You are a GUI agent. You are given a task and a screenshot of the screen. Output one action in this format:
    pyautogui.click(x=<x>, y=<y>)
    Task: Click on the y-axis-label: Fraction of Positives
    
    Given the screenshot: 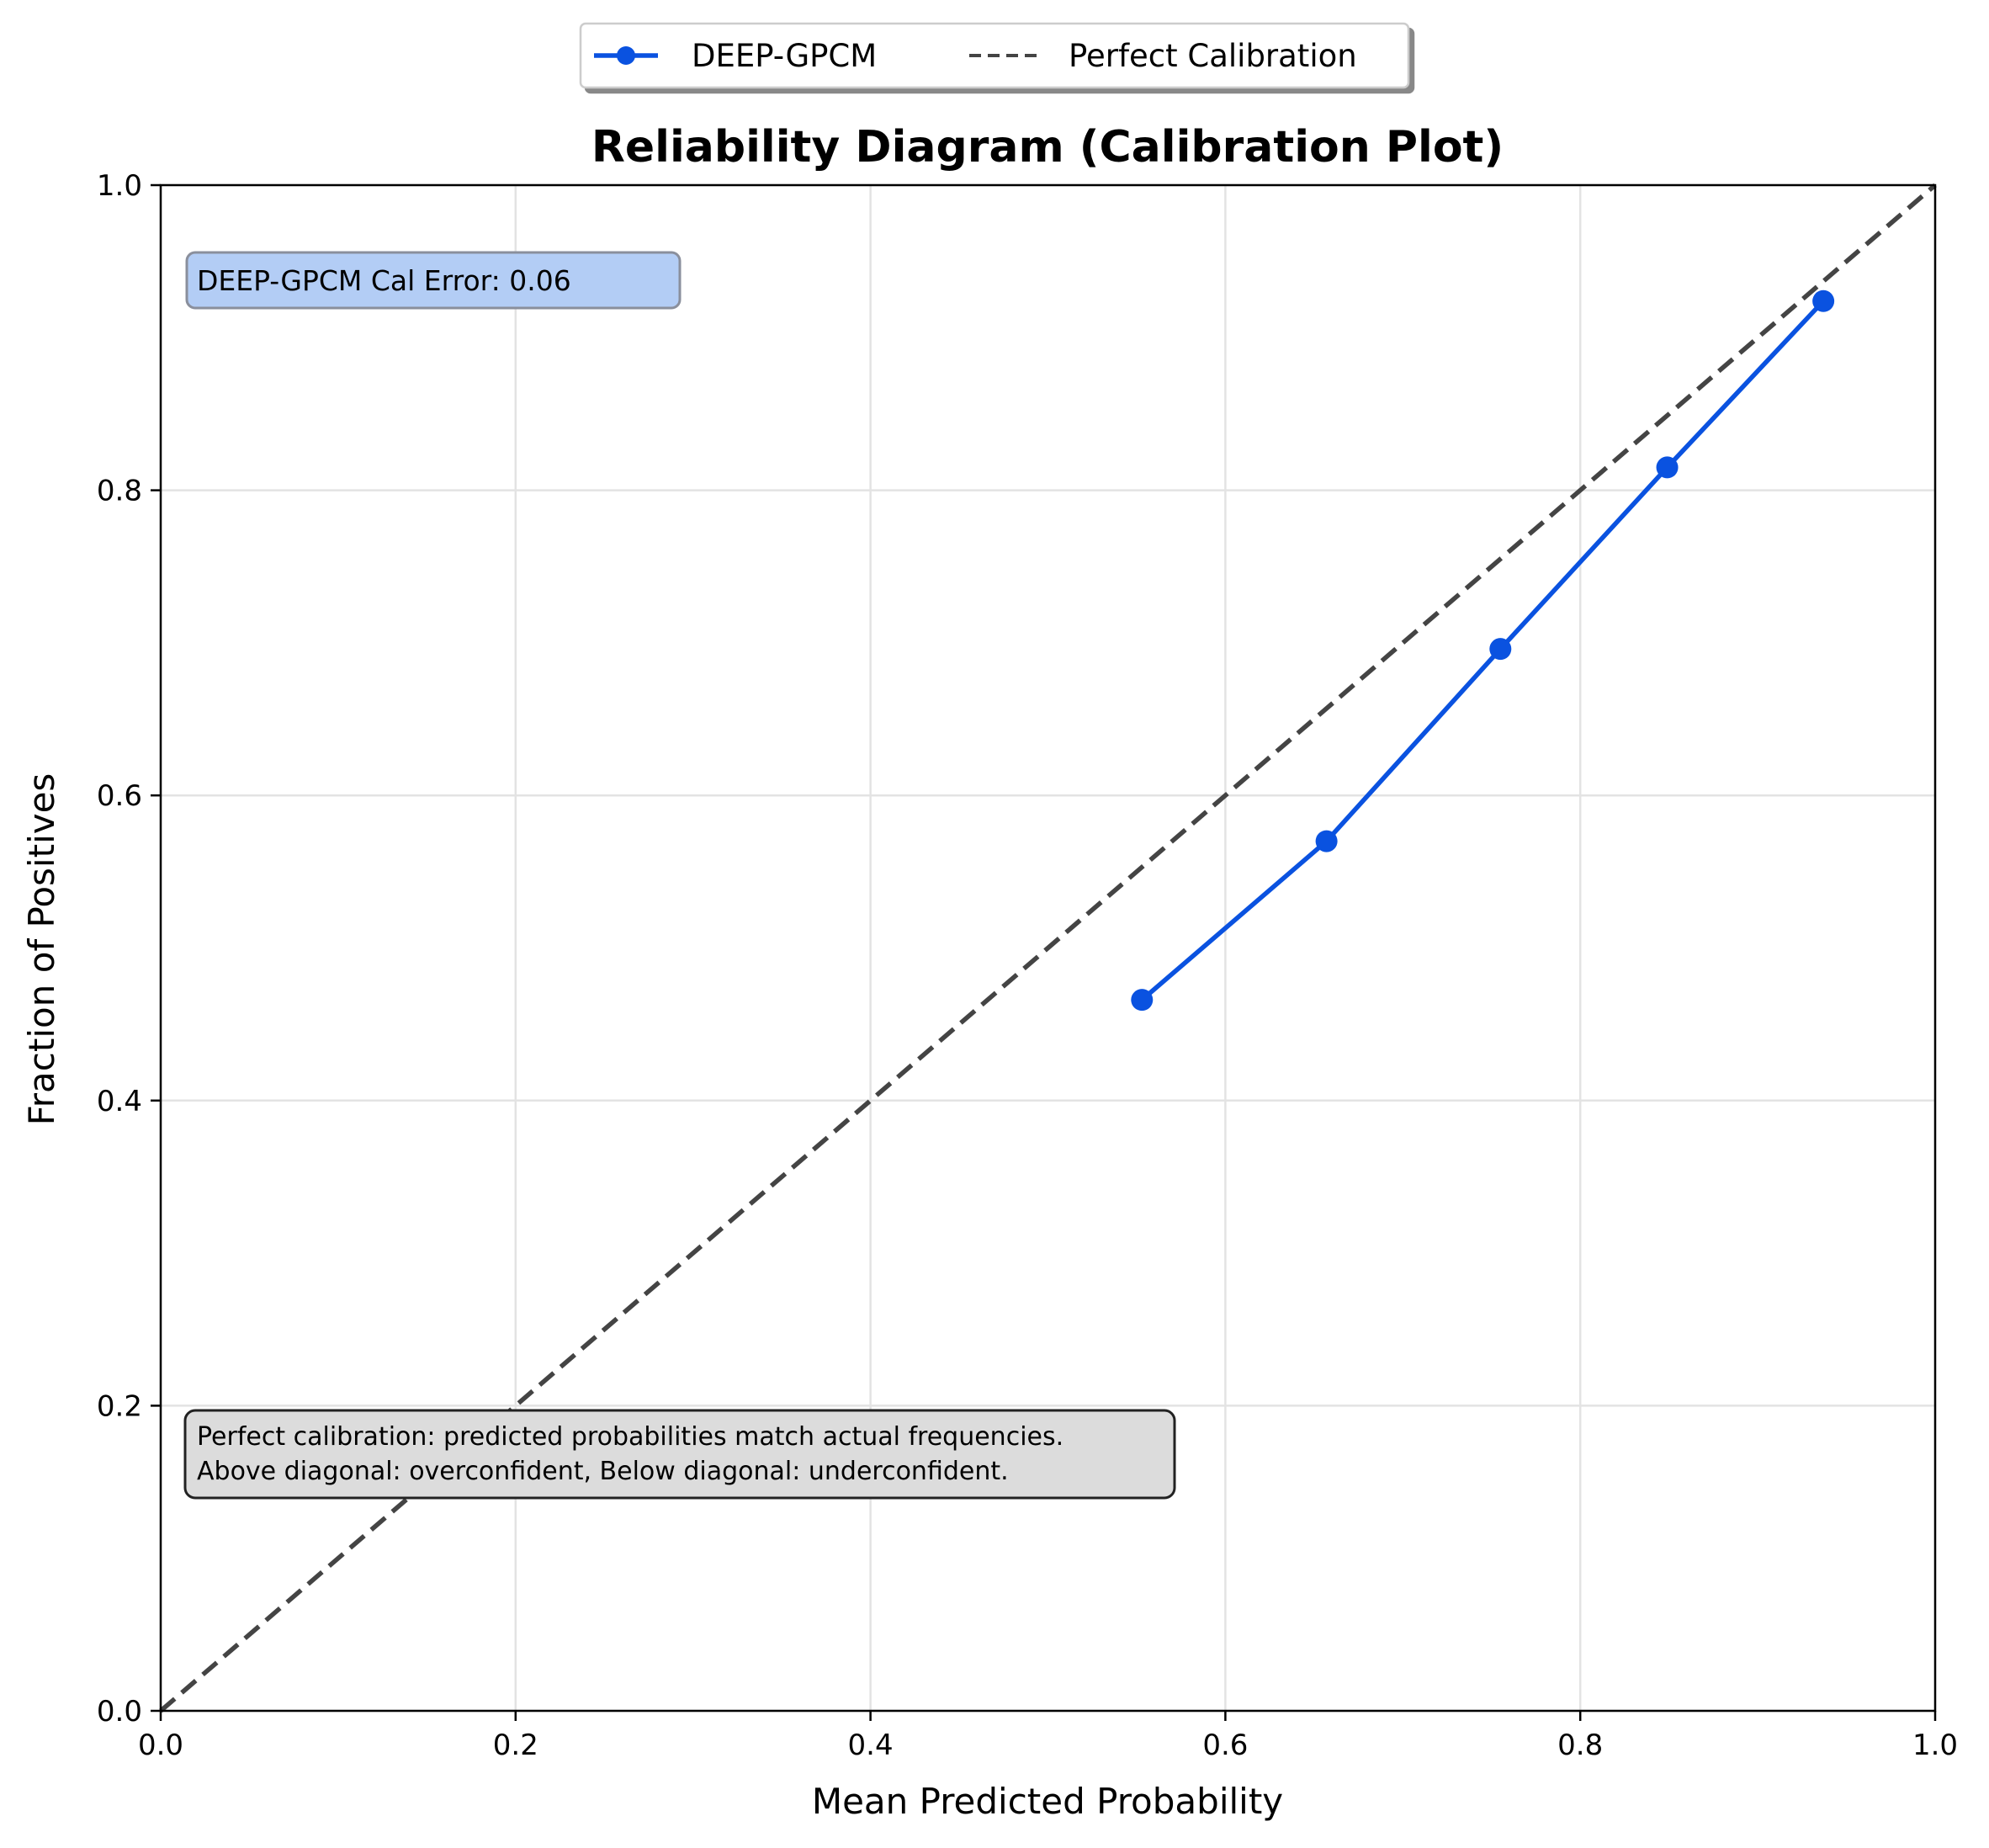 What is the action you would take?
    pyautogui.click(x=42, y=949)
    